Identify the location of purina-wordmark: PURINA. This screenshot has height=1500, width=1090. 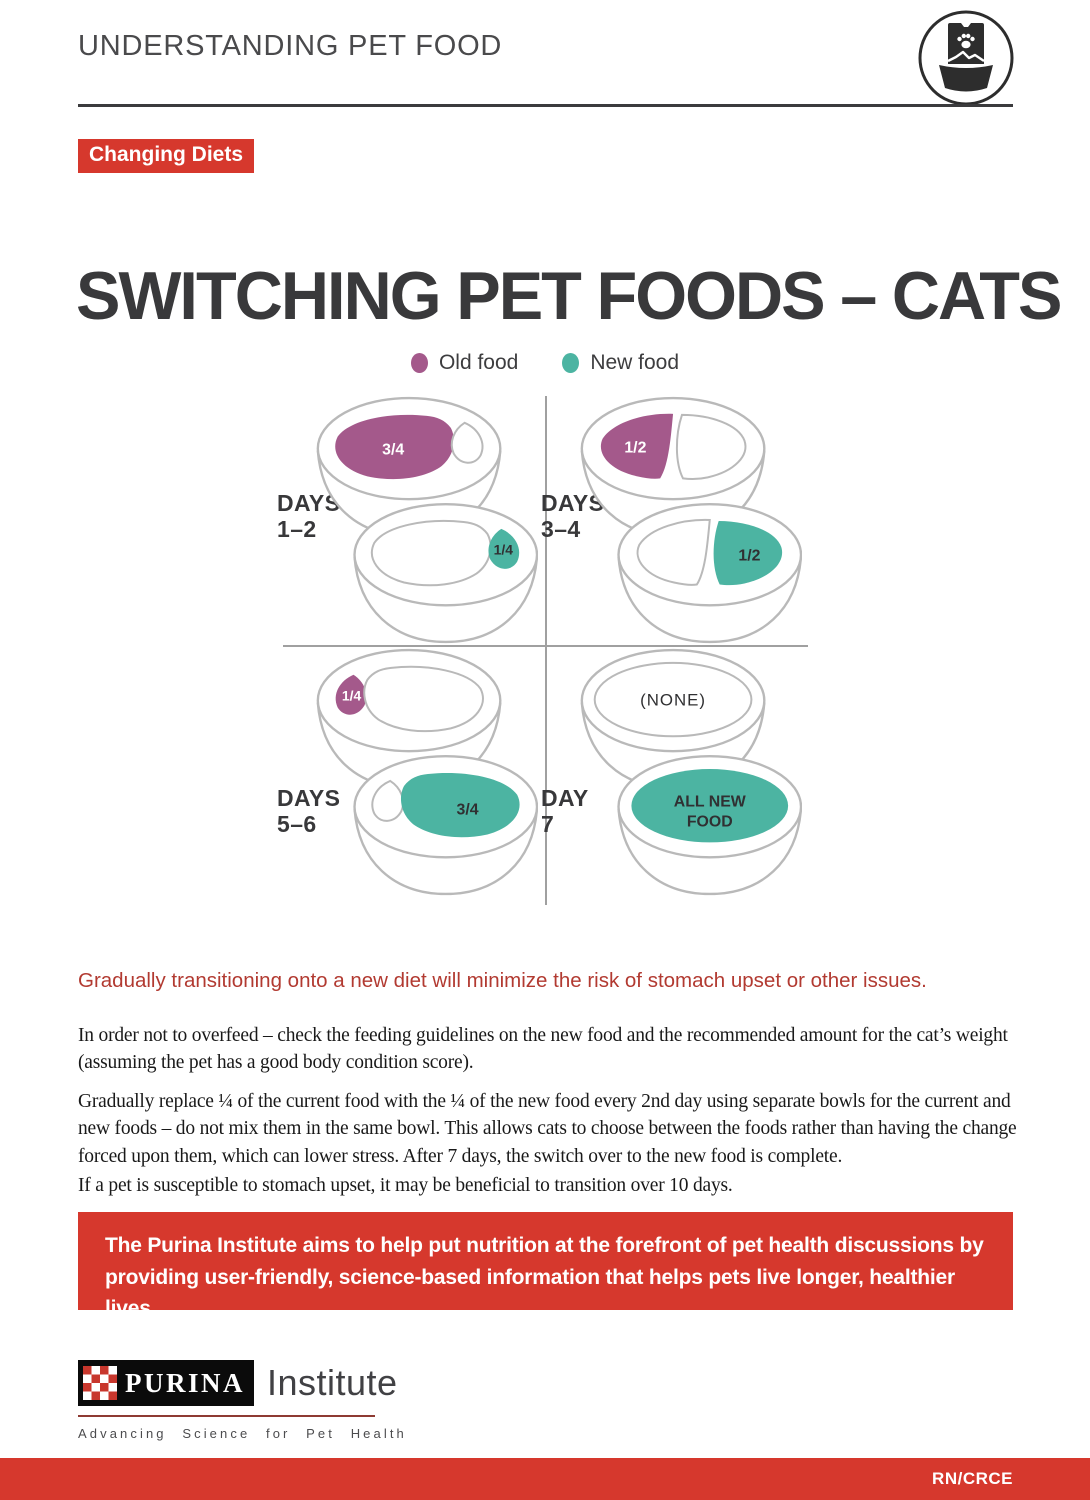
(185, 1382).